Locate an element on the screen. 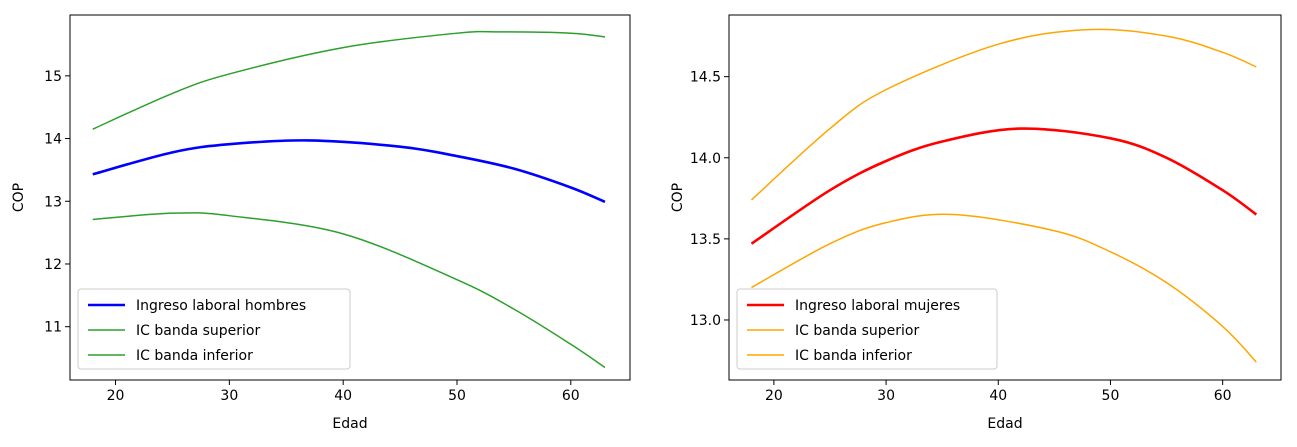 This screenshot has height=447, width=1297. y-tick-label: 13.0 is located at coordinates (705, 321).